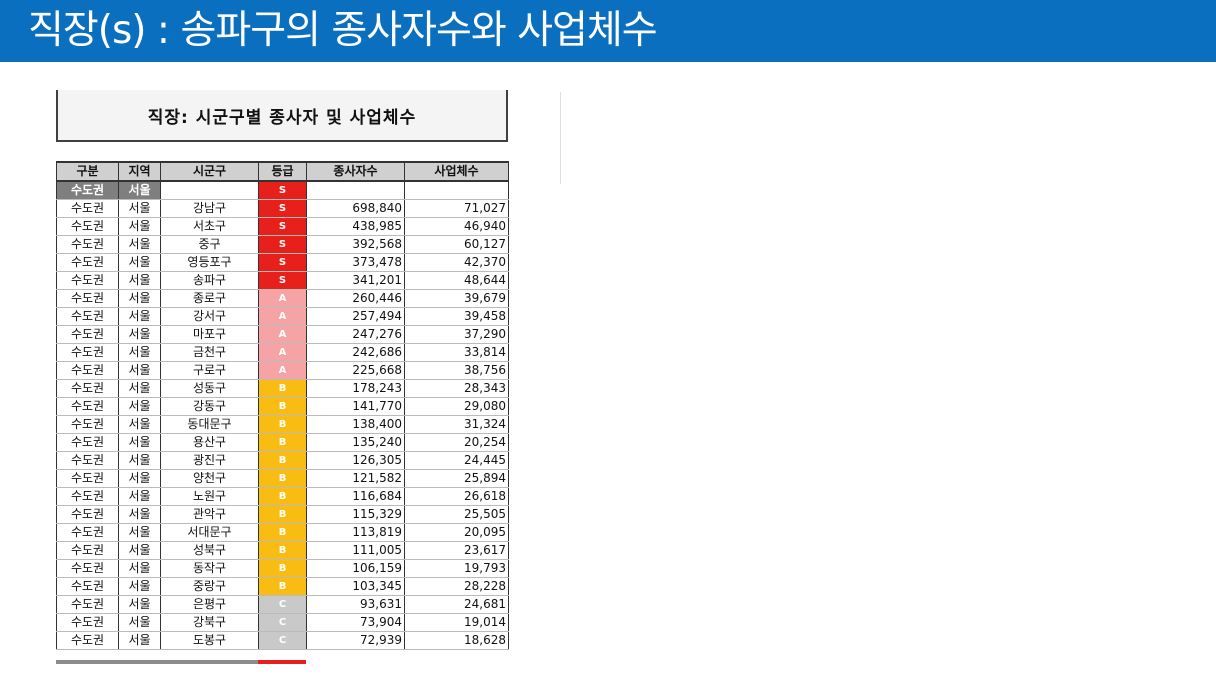 The image size is (1216, 684). I want to click on table-row: 수도권 서울 양천구 B 121,582 25,894, so click(282, 478).